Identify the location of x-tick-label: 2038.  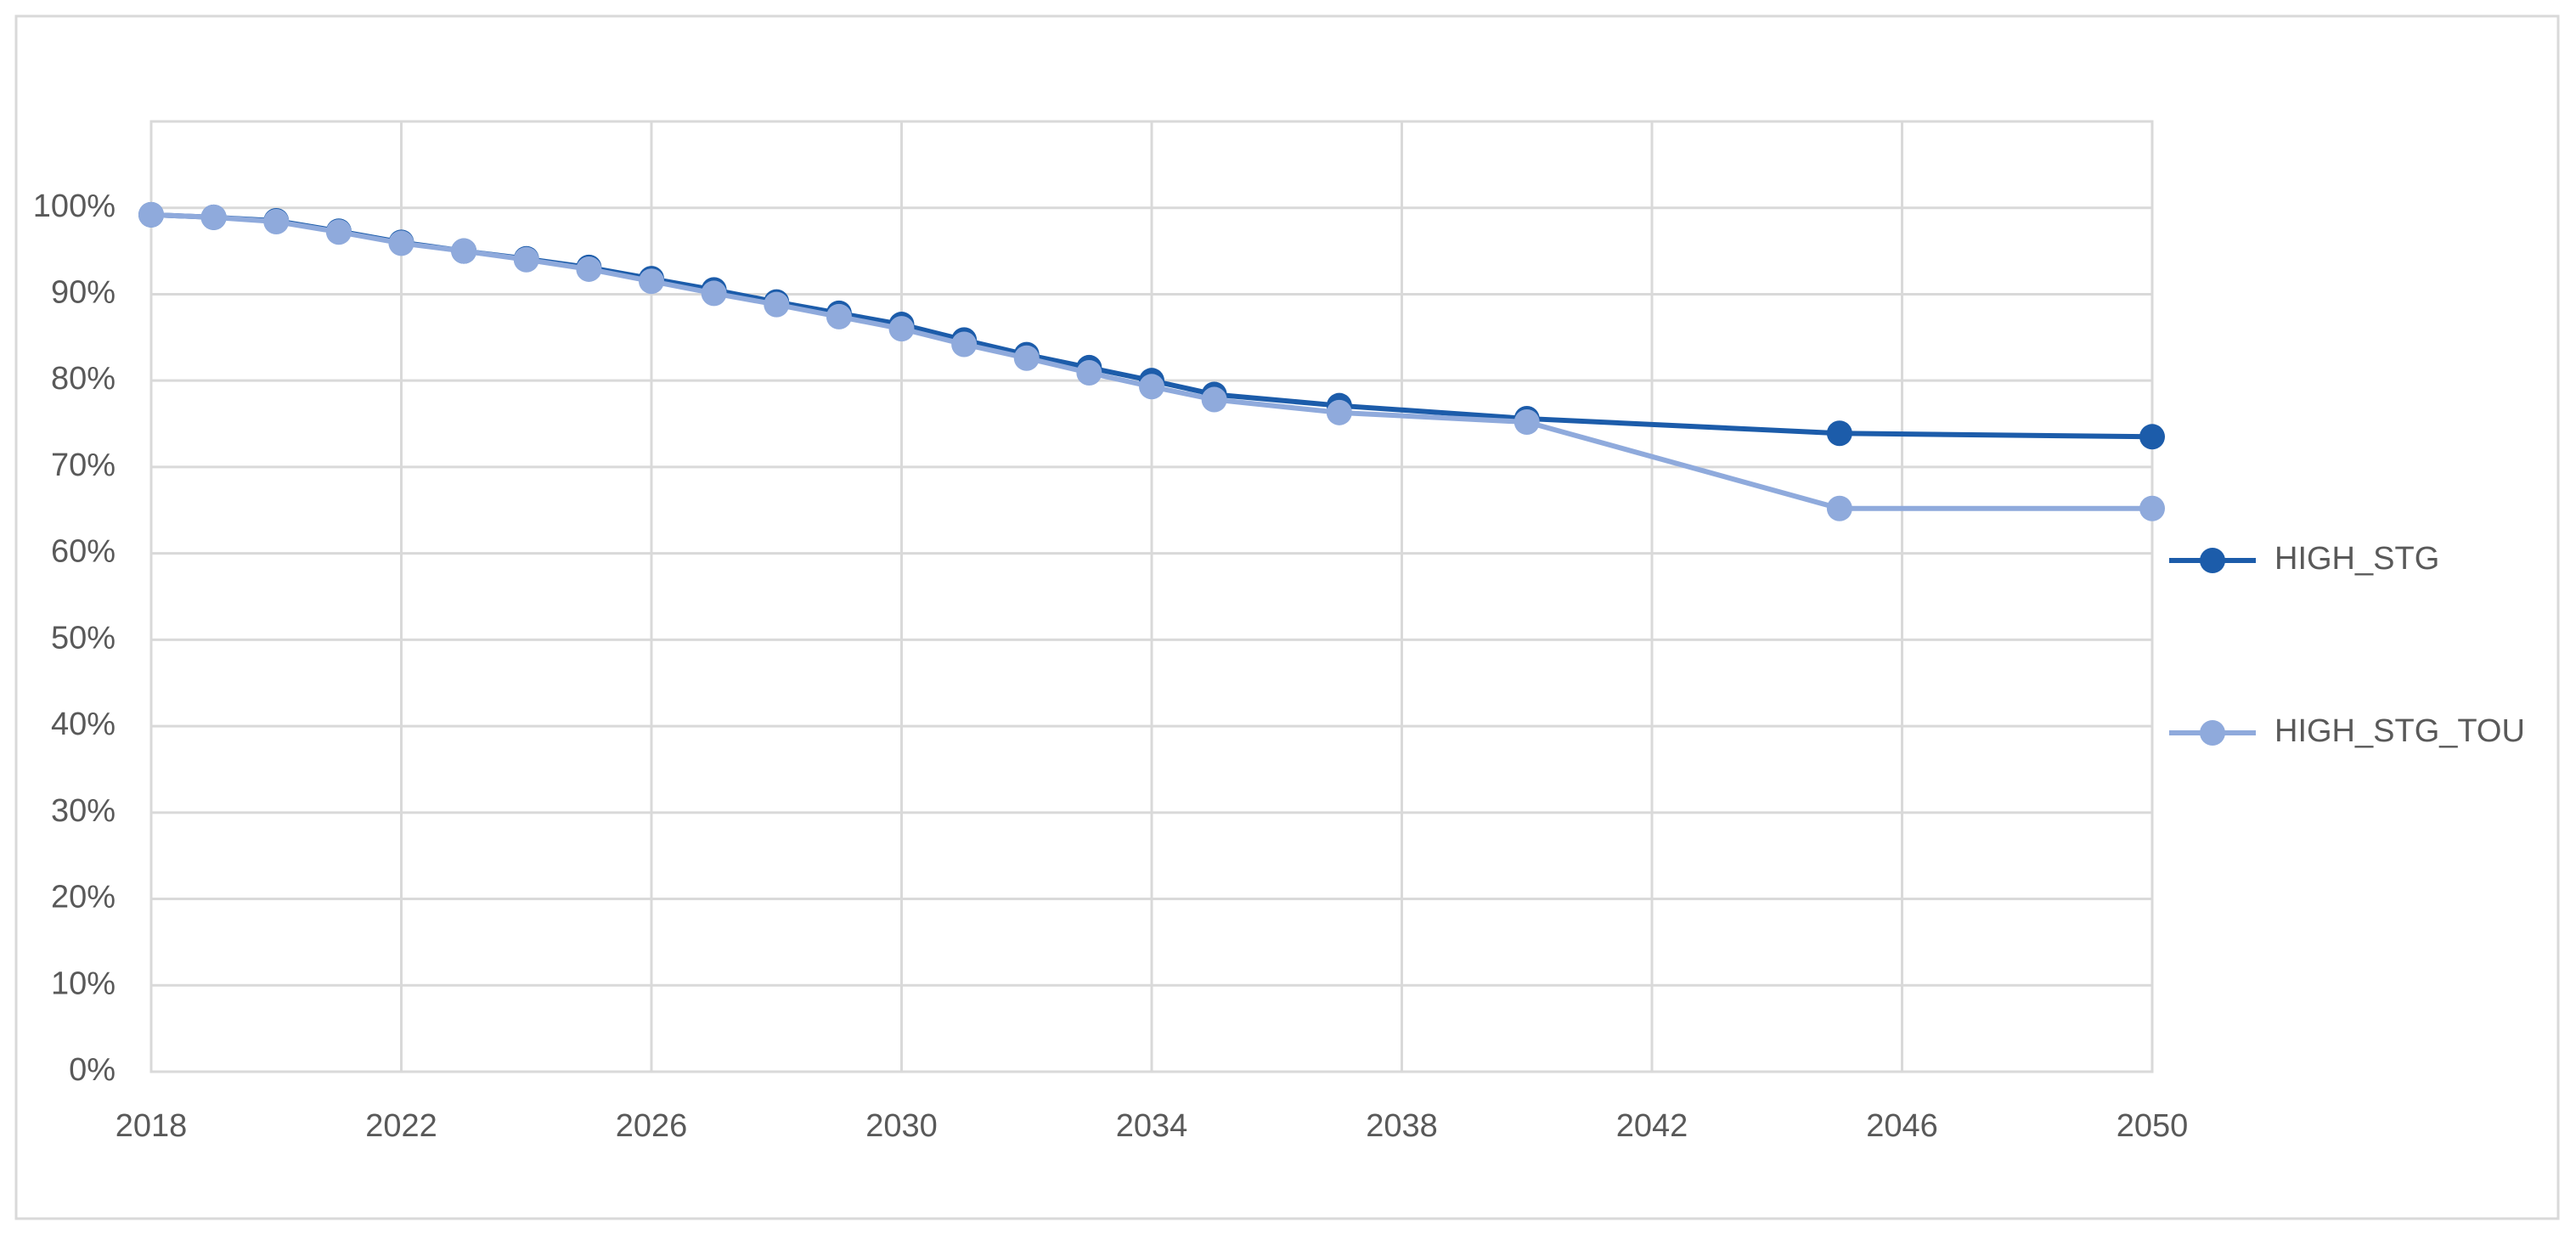
(1402, 1126).